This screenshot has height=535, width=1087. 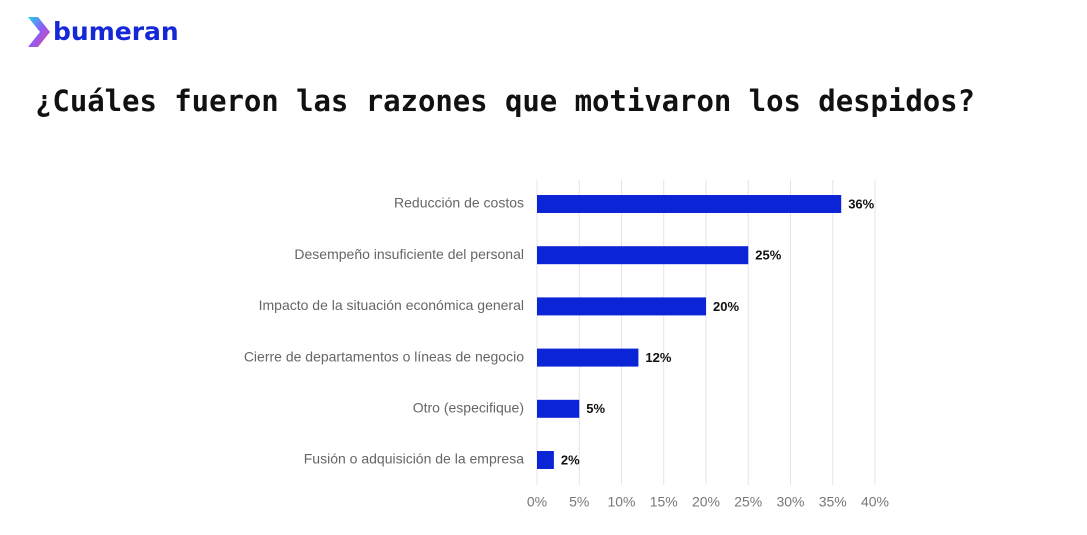 What do you see at coordinates (875, 502) in the screenshot?
I see `x-tick-label: 40%` at bounding box center [875, 502].